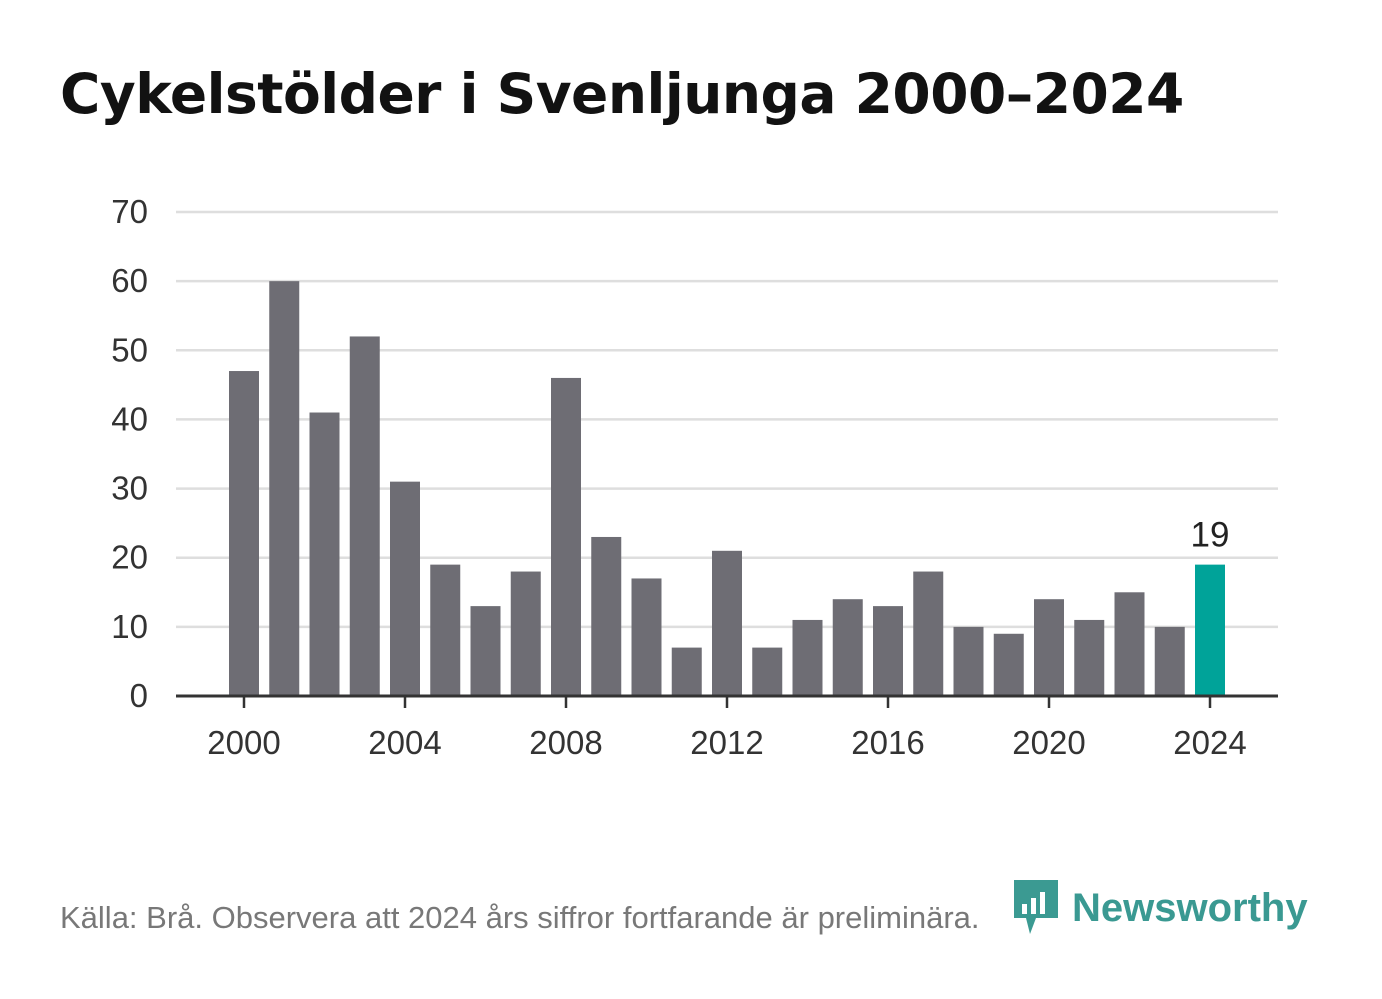  Describe the element at coordinates (129, 557) in the screenshot. I see `y-tick-label: 20` at that location.